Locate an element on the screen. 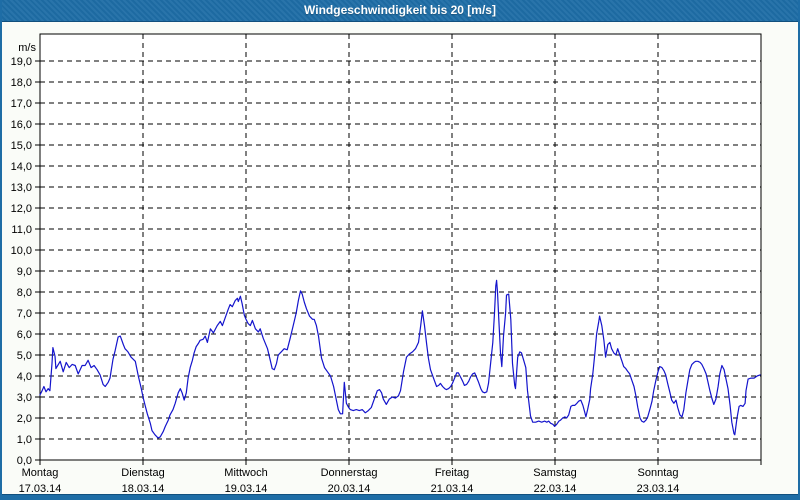 This screenshot has width=800, height=500. x-day-name: Montag is located at coordinates (40, 473).